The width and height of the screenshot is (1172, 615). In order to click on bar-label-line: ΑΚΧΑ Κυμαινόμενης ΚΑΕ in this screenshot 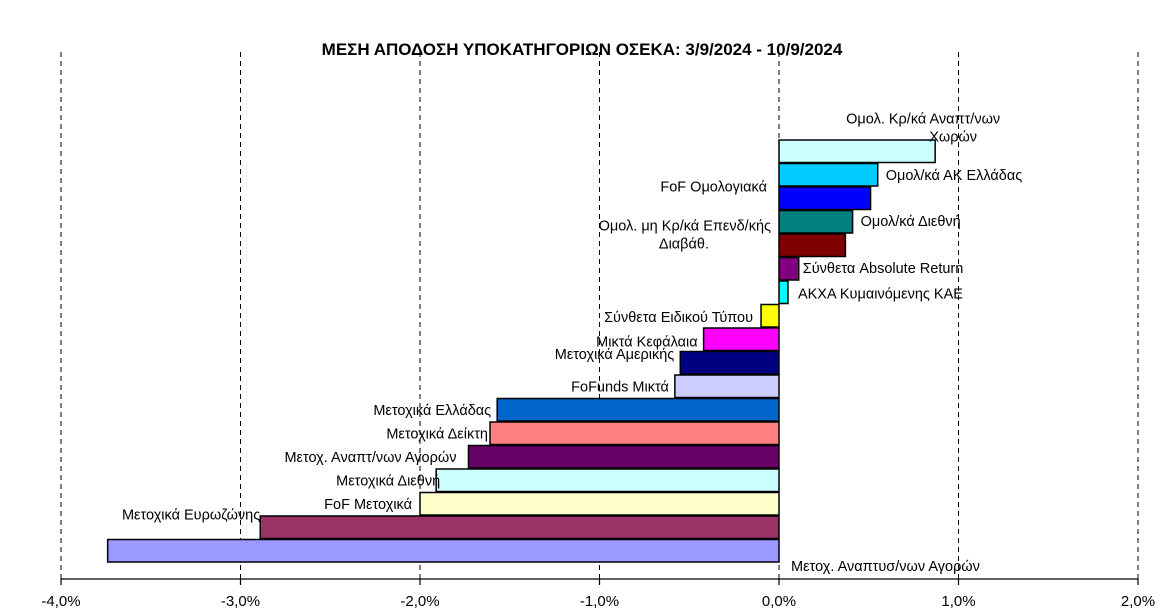, I will do `click(880, 294)`.